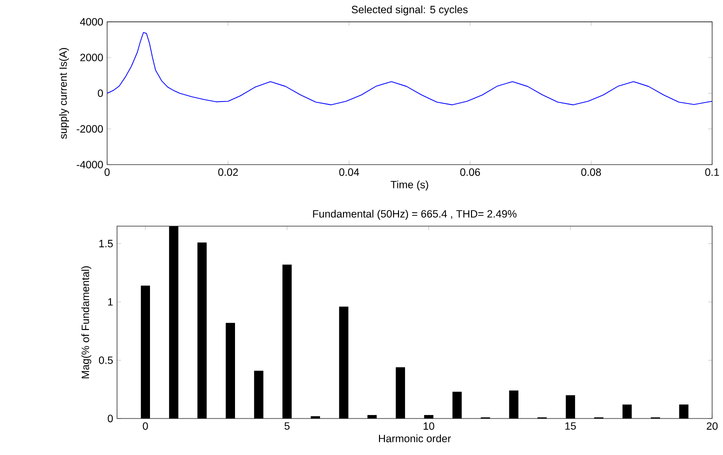 The height and width of the screenshot is (455, 723). What do you see at coordinates (228, 172) in the screenshot?
I see `x-tick-label: 0.02` at bounding box center [228, 172].